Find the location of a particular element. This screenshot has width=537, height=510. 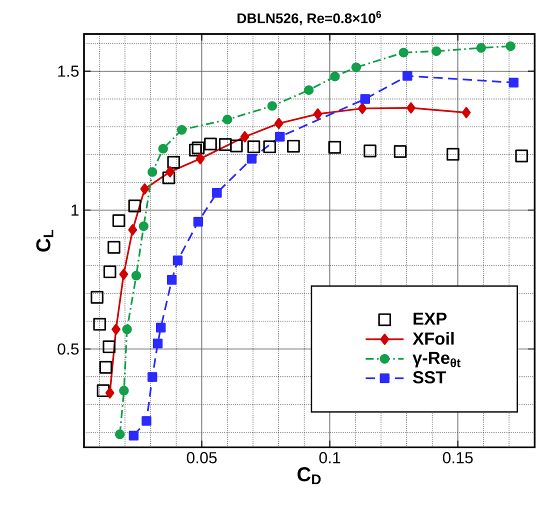

x-tick-label: 0.05 is located at coordinates (201, 458).